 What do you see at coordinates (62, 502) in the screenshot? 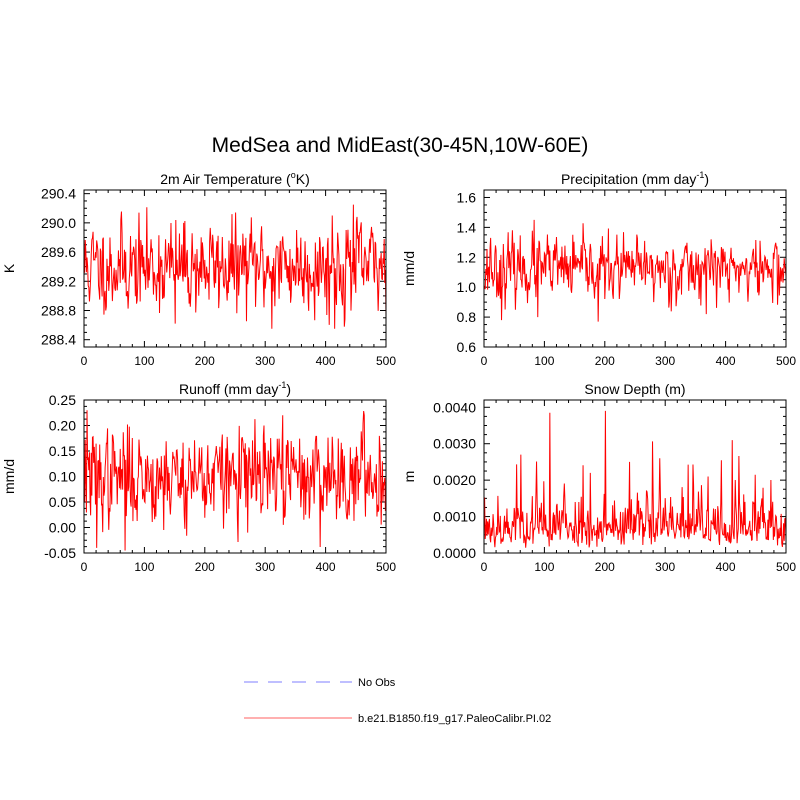
I see `y-tick-label: 0.05` at bounding box center [62, 502].